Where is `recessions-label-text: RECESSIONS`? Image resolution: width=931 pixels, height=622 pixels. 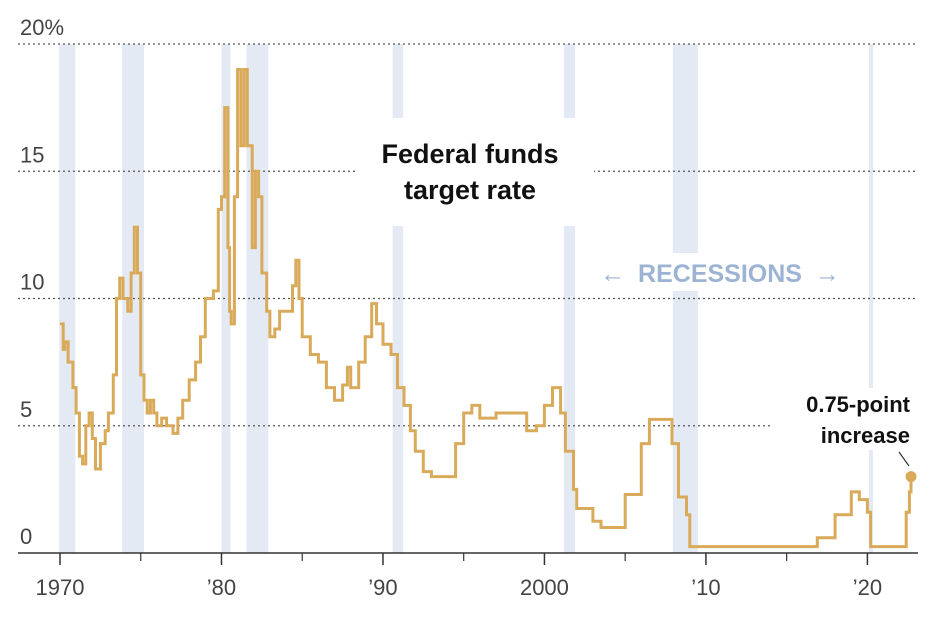 recessions-label-text: RECESSIONS is located at coordinates (720, 274).